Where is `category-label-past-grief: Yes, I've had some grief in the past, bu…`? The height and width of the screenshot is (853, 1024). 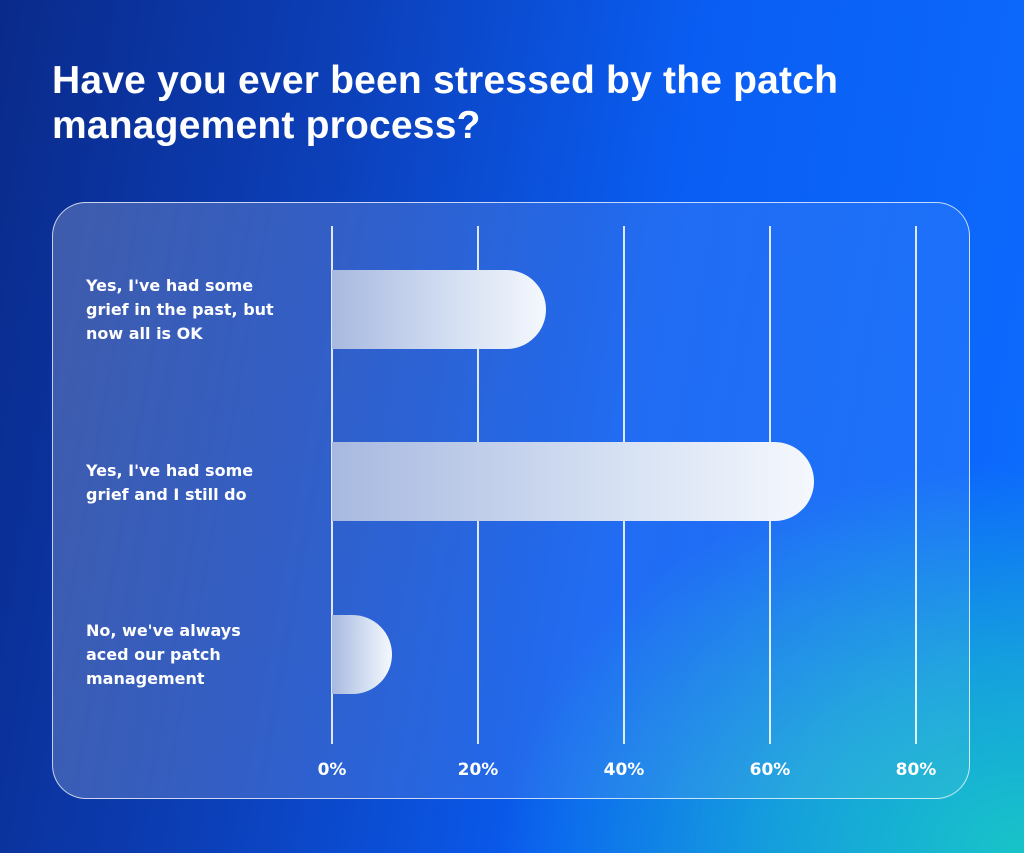
category-label-past-grief: Yes, I've had some grief in the past, bu… is located at coordinates (196, 310).